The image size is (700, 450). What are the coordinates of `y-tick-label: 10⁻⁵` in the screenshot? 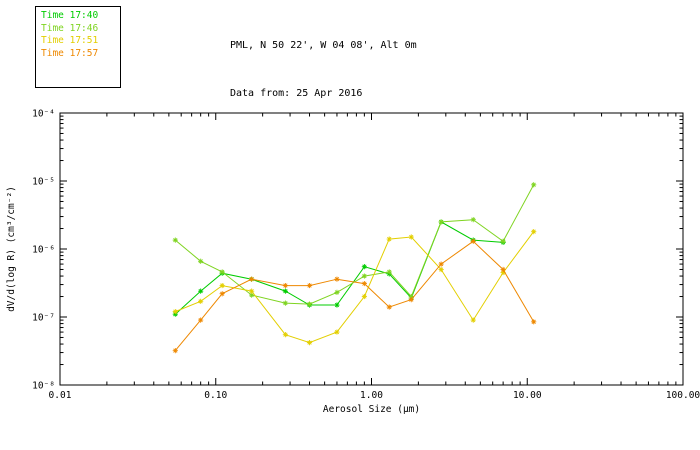 It's located at (43, 182).